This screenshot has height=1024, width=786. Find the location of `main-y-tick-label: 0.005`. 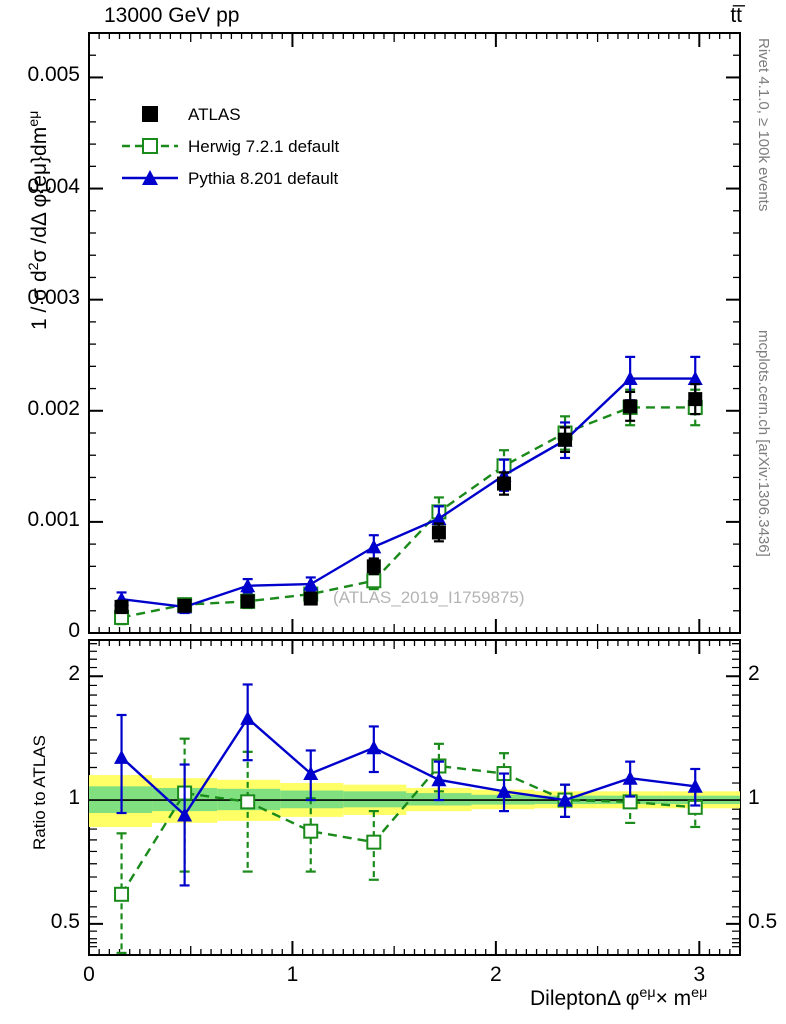

main-y-tick-label: 0.005 is located at coordinates (53, 75).